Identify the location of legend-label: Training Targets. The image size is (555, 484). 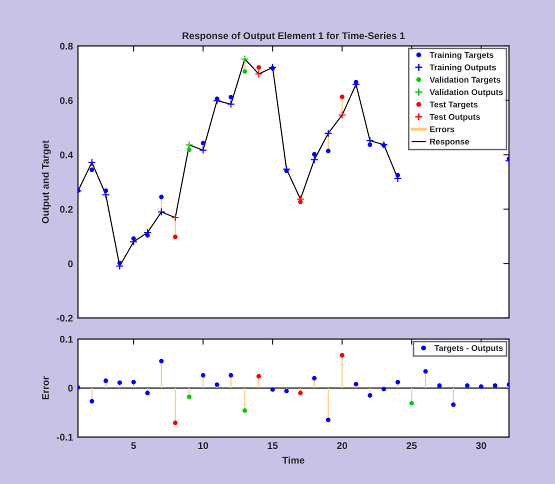
(462, 56).